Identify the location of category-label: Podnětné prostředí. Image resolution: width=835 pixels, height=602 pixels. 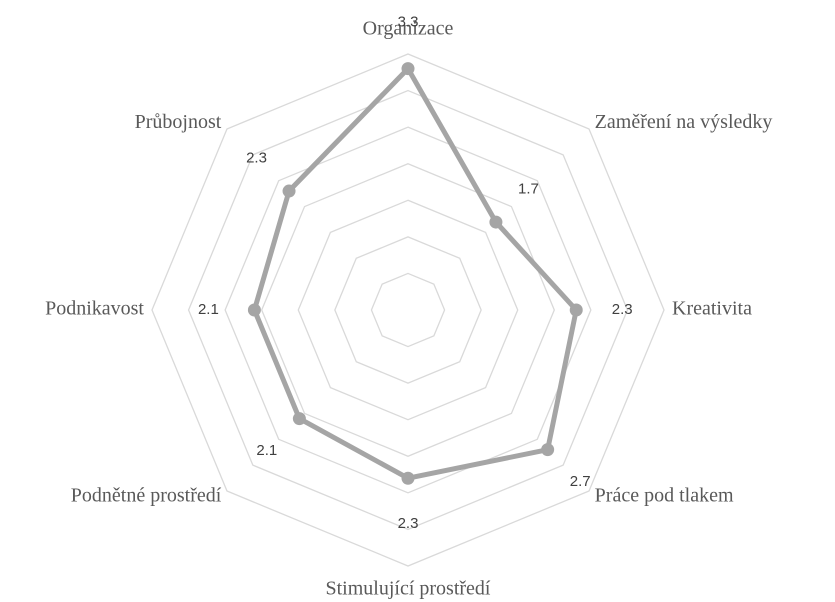
(146, 495).